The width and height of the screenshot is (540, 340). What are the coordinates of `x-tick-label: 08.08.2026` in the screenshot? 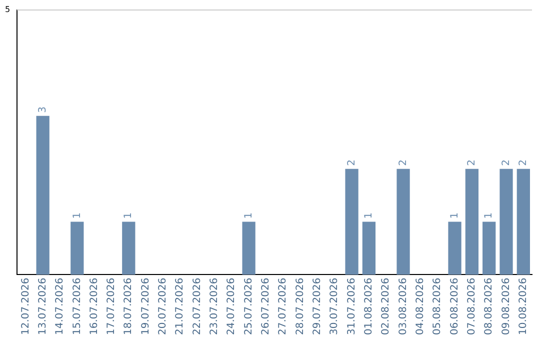 It's located at (489, 307).